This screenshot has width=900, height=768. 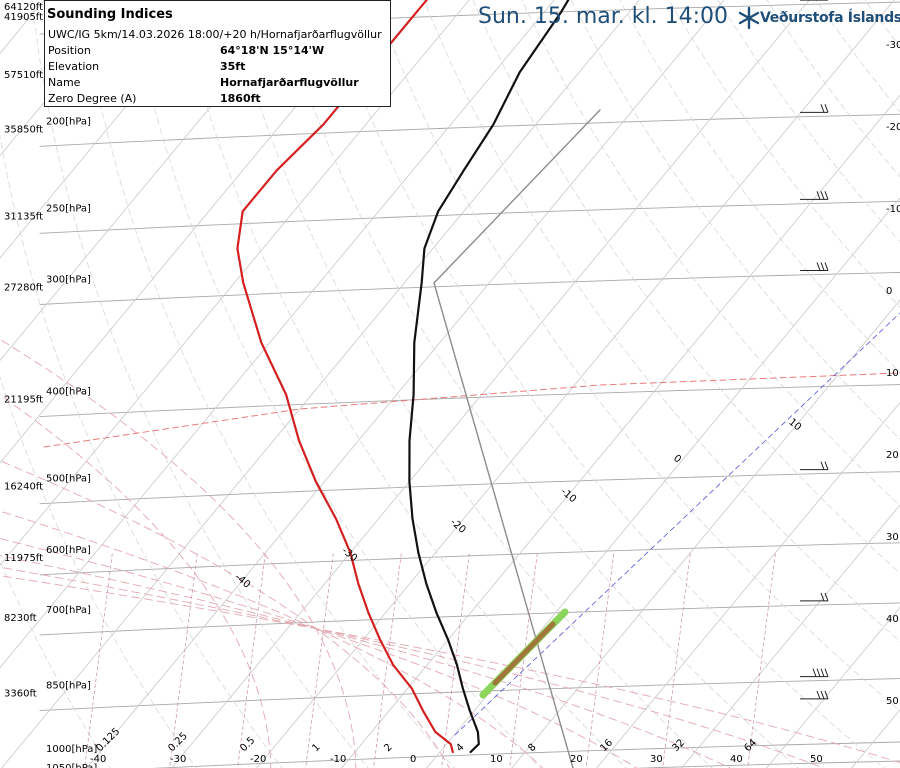 I want to click on pressure-label: 600[hPa], so click(x=68, y=550).